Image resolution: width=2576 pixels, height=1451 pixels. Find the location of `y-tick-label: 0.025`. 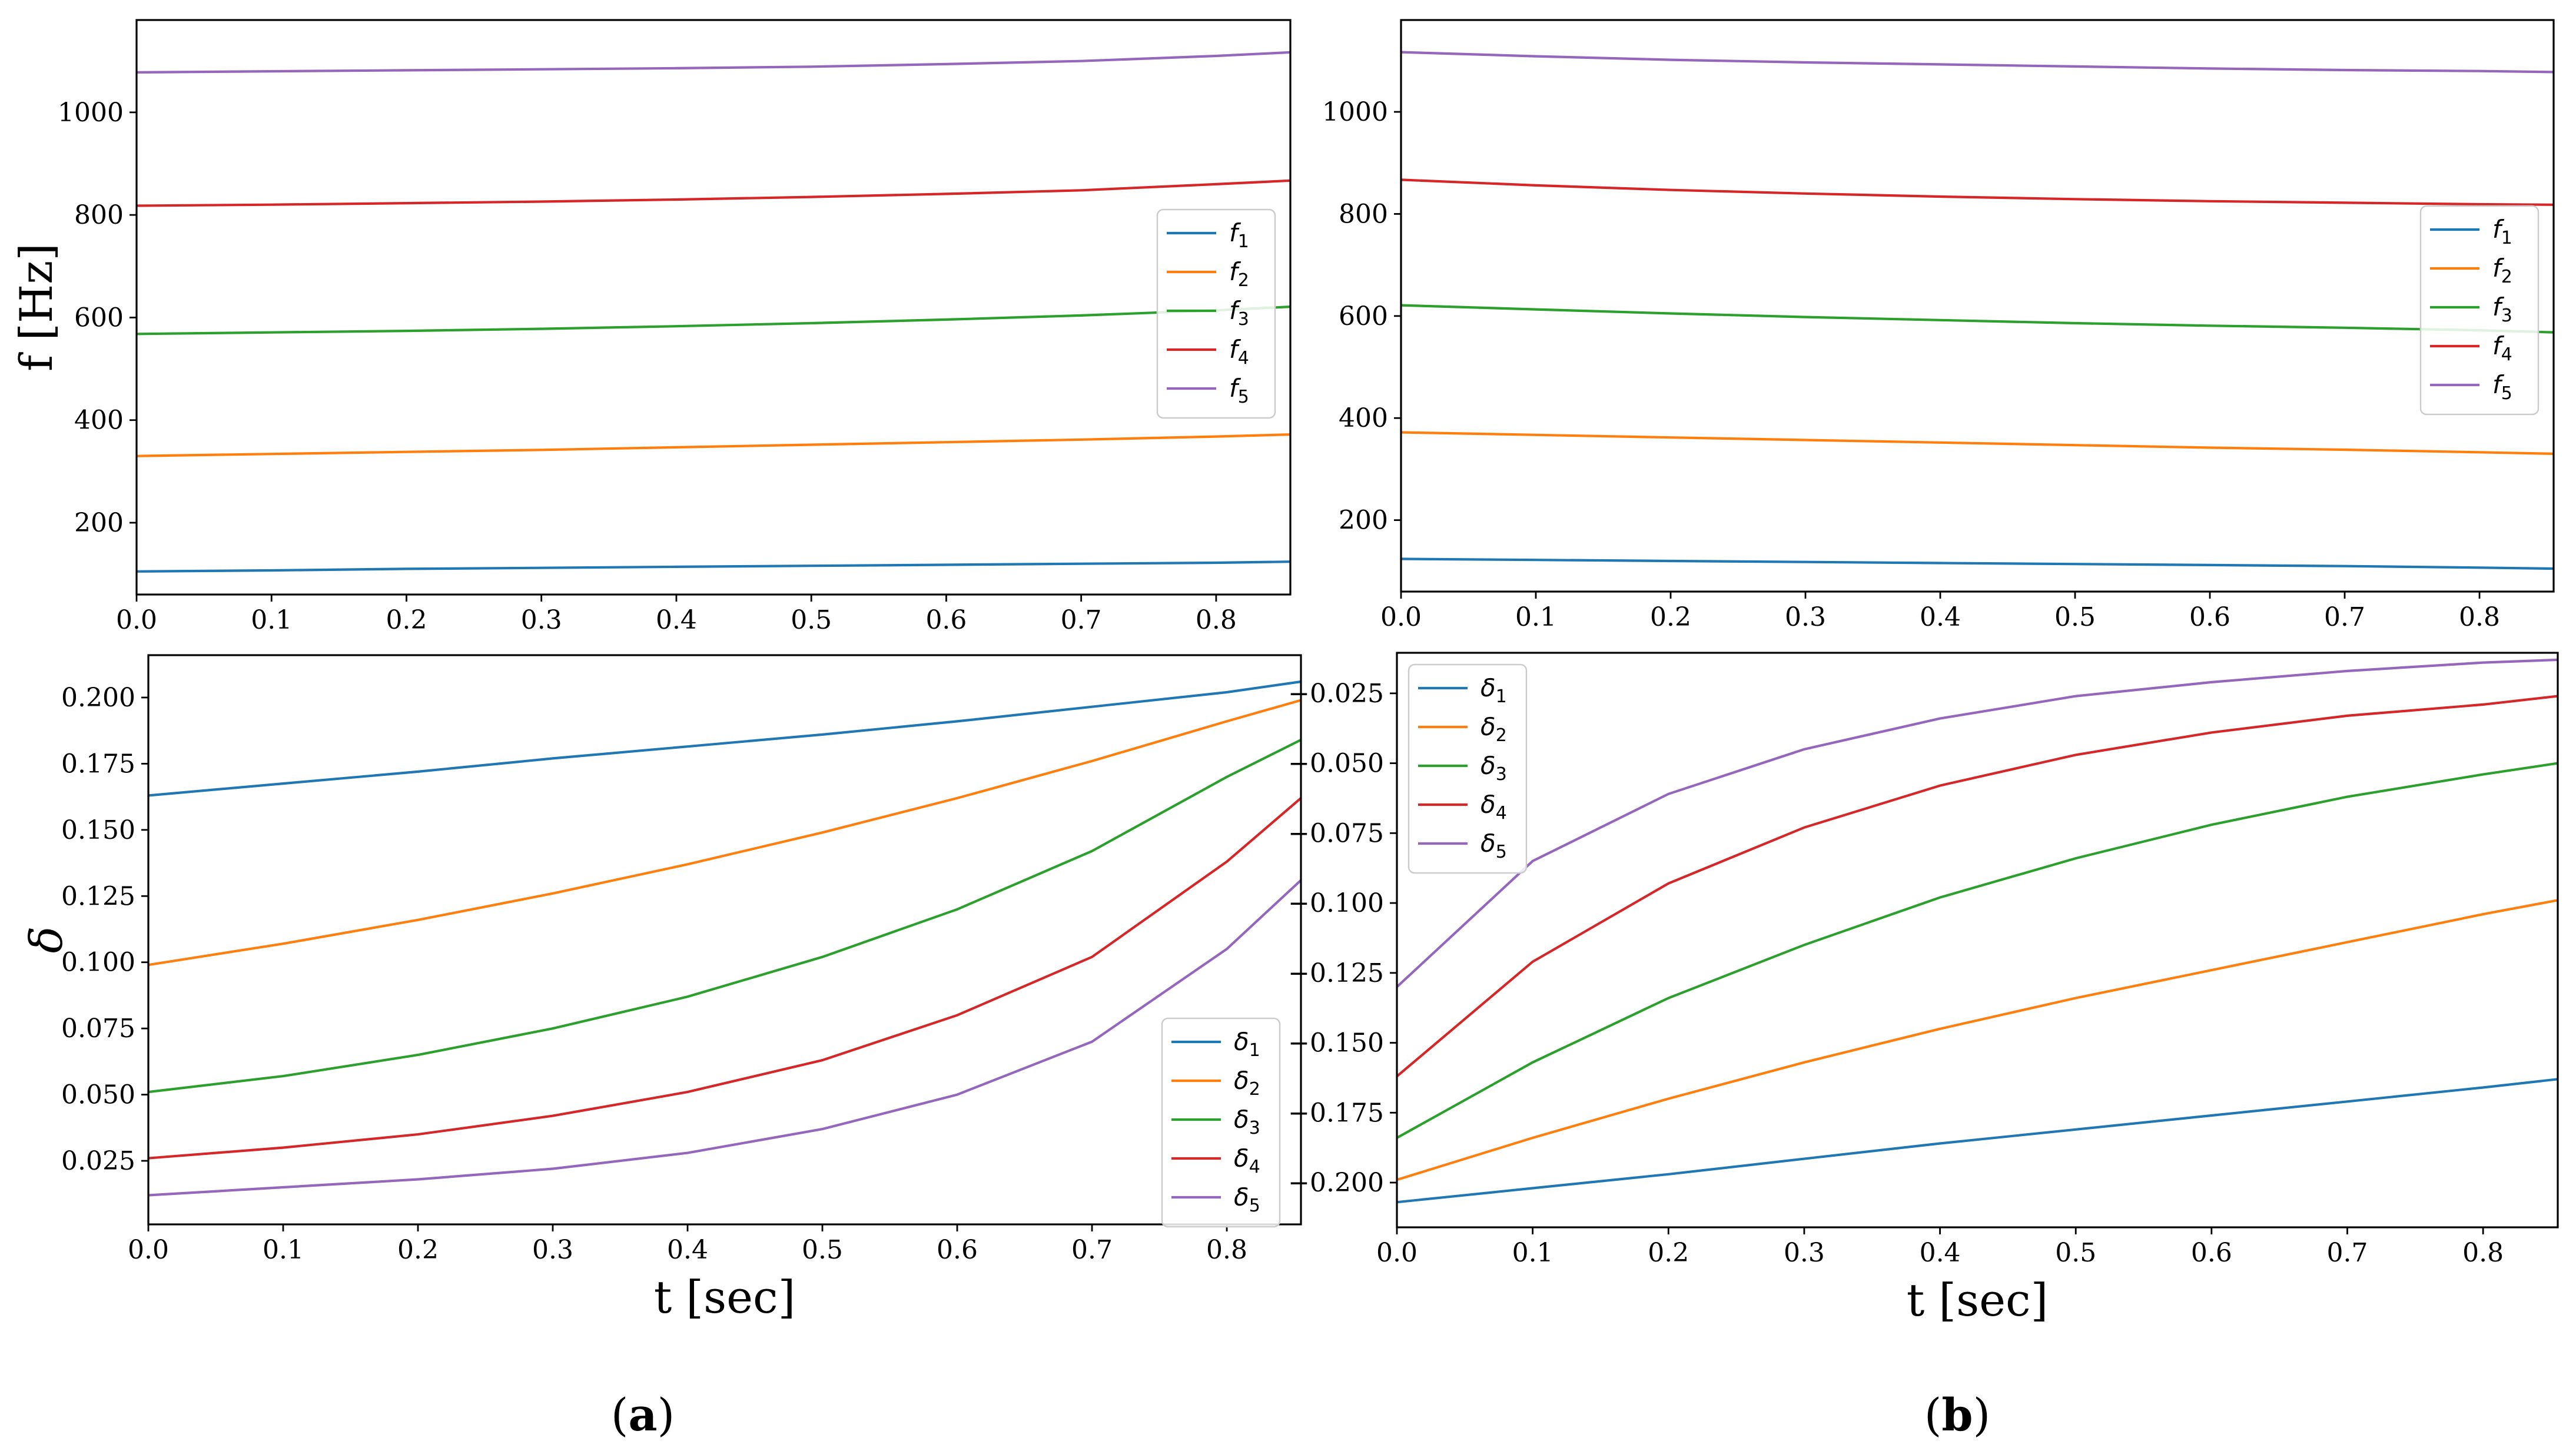

y-tick-label: 0.025 is located at coordinates (98, 1161).